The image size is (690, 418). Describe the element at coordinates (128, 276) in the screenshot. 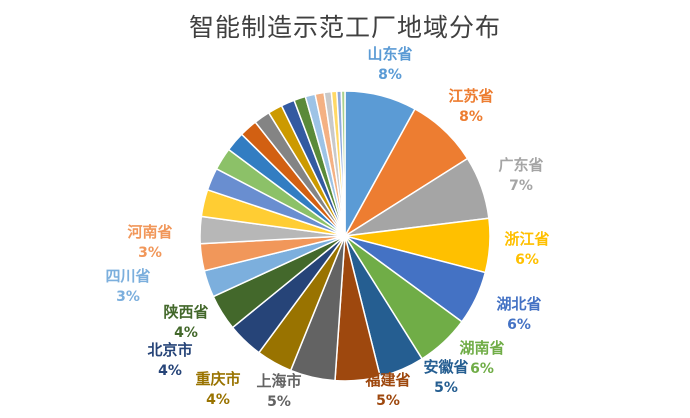

I see `slice-label-name: 四川省` at that location.